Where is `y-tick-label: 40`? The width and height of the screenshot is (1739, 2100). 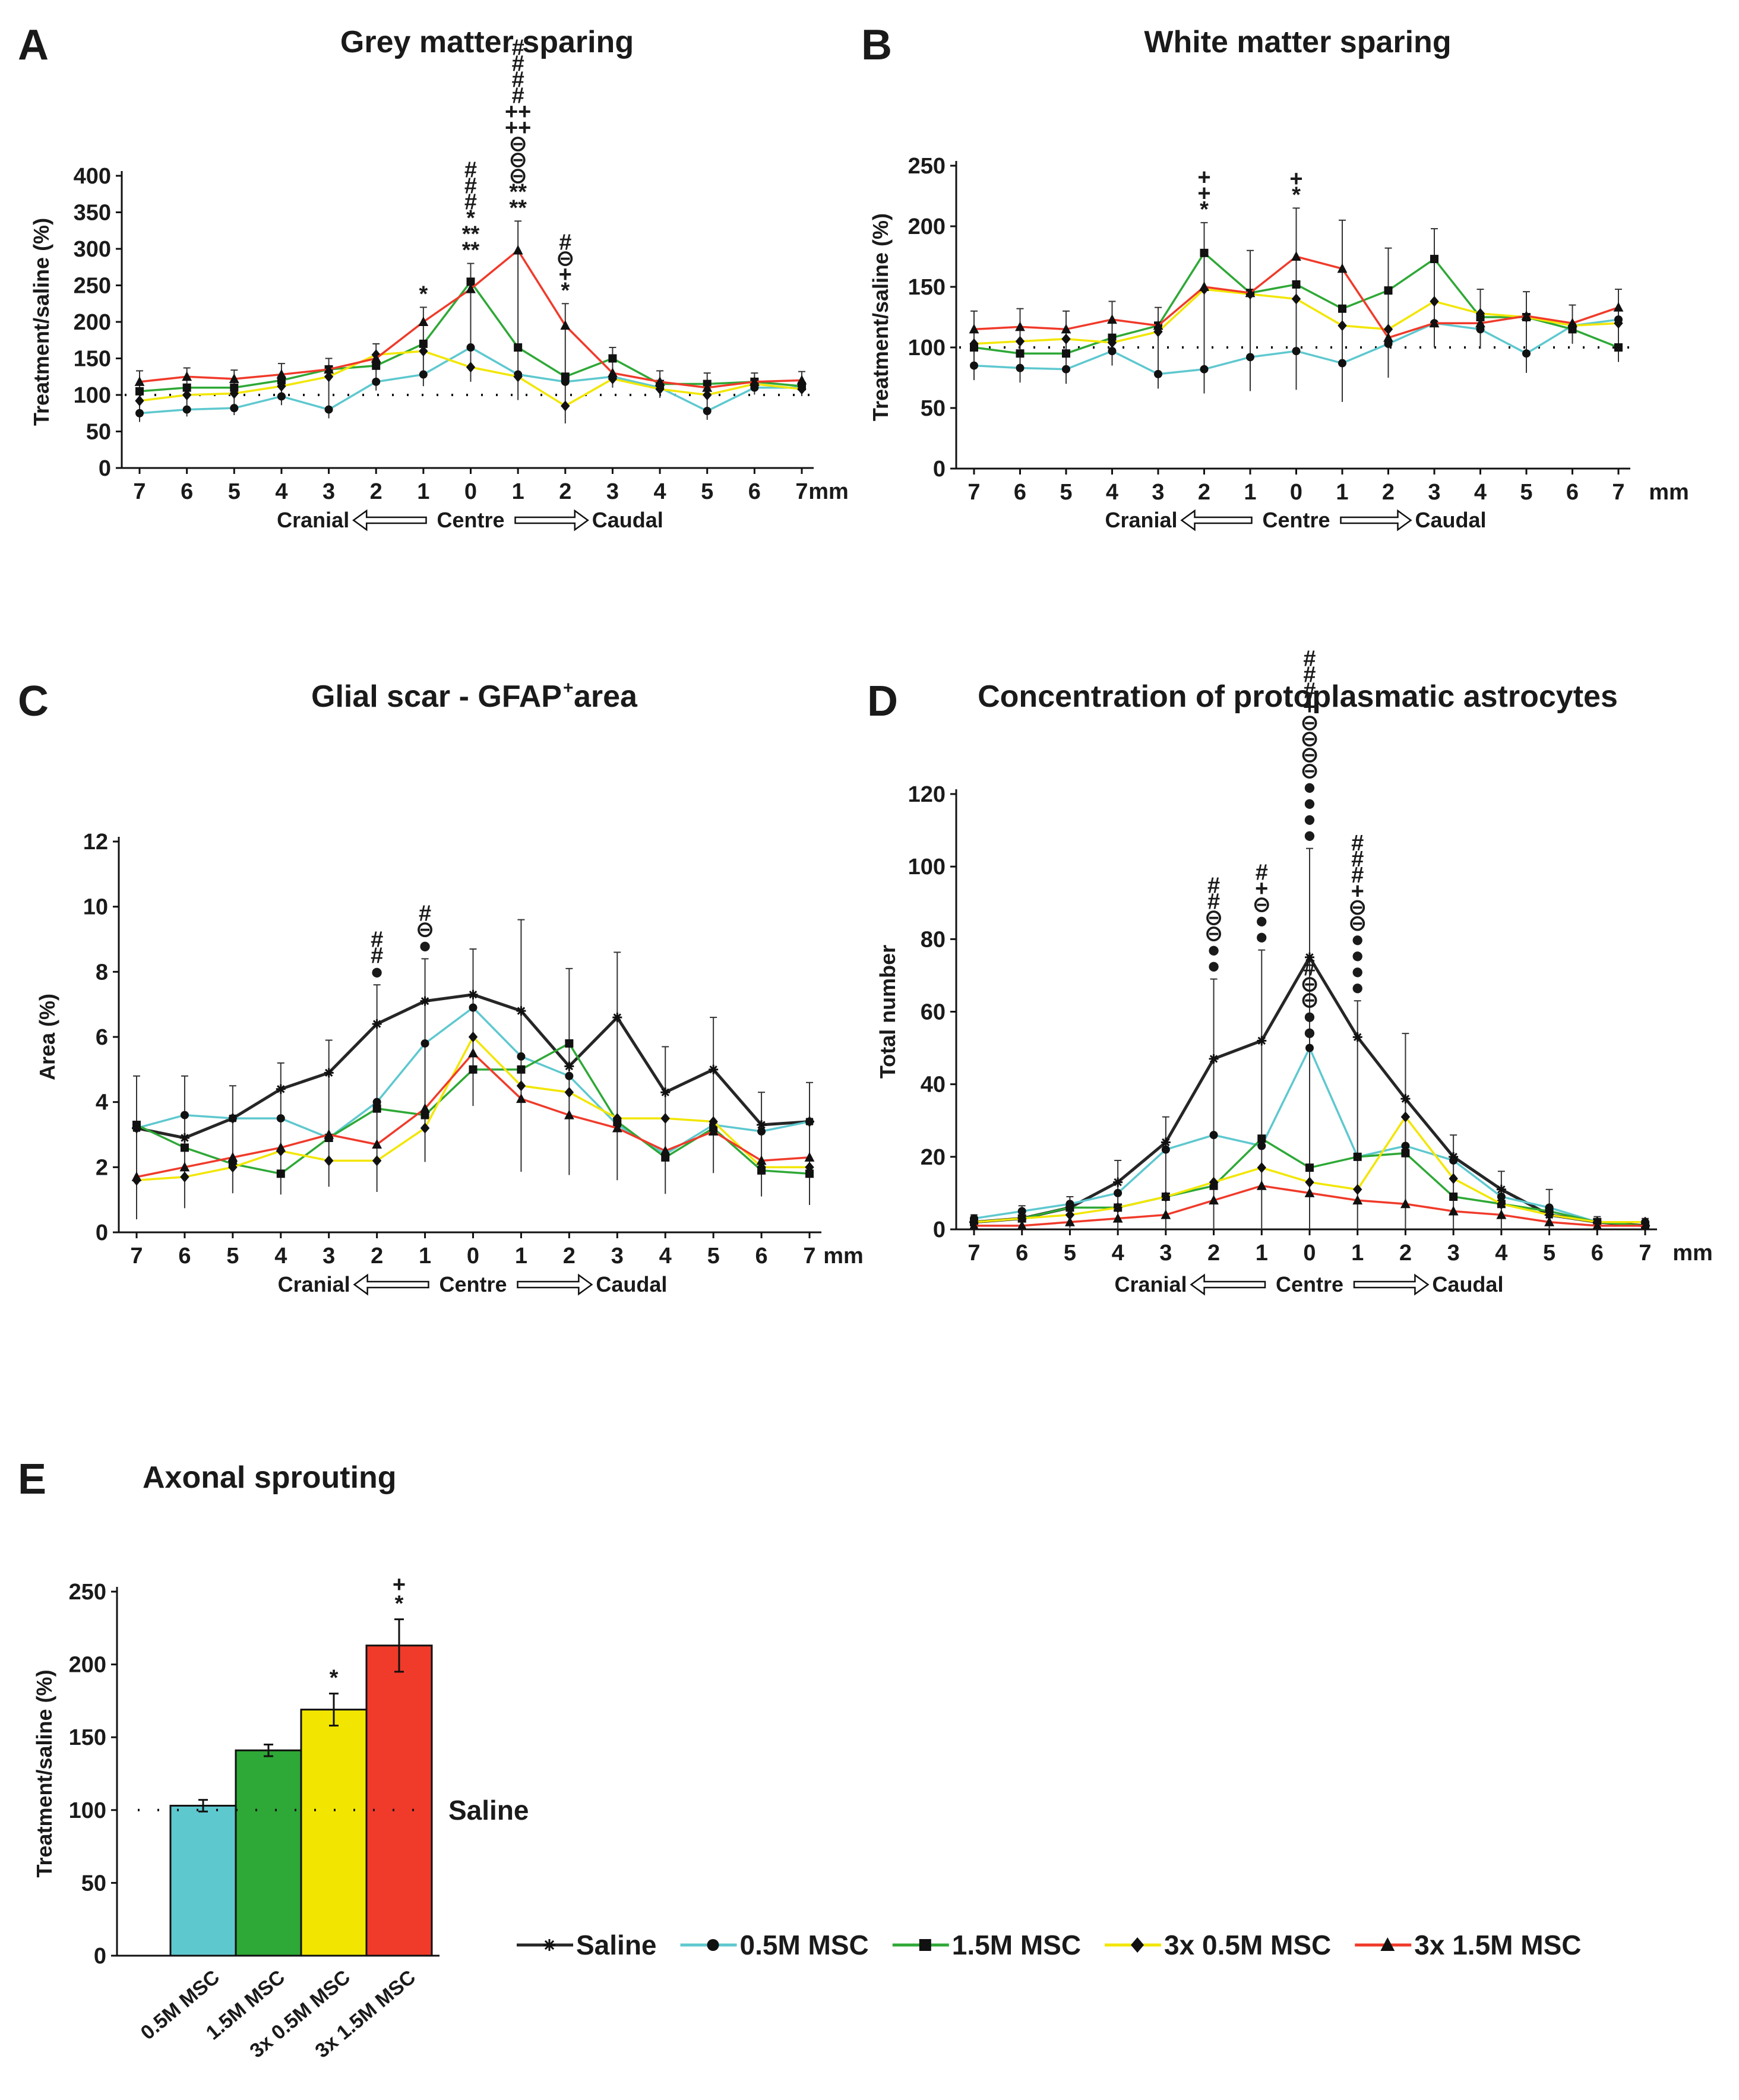 y-tick-label: 40 is located at coordinates (933, 1085).